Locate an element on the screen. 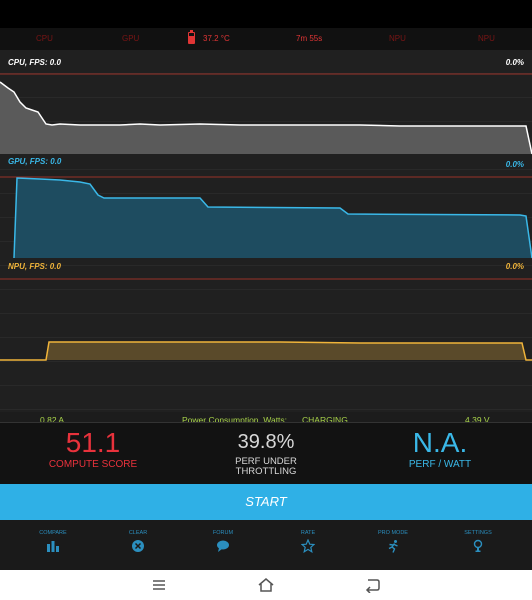 The width and height of the screenshot is (532, 600). voltage-readout: 4.39 V is located at coordinates (477, 420).